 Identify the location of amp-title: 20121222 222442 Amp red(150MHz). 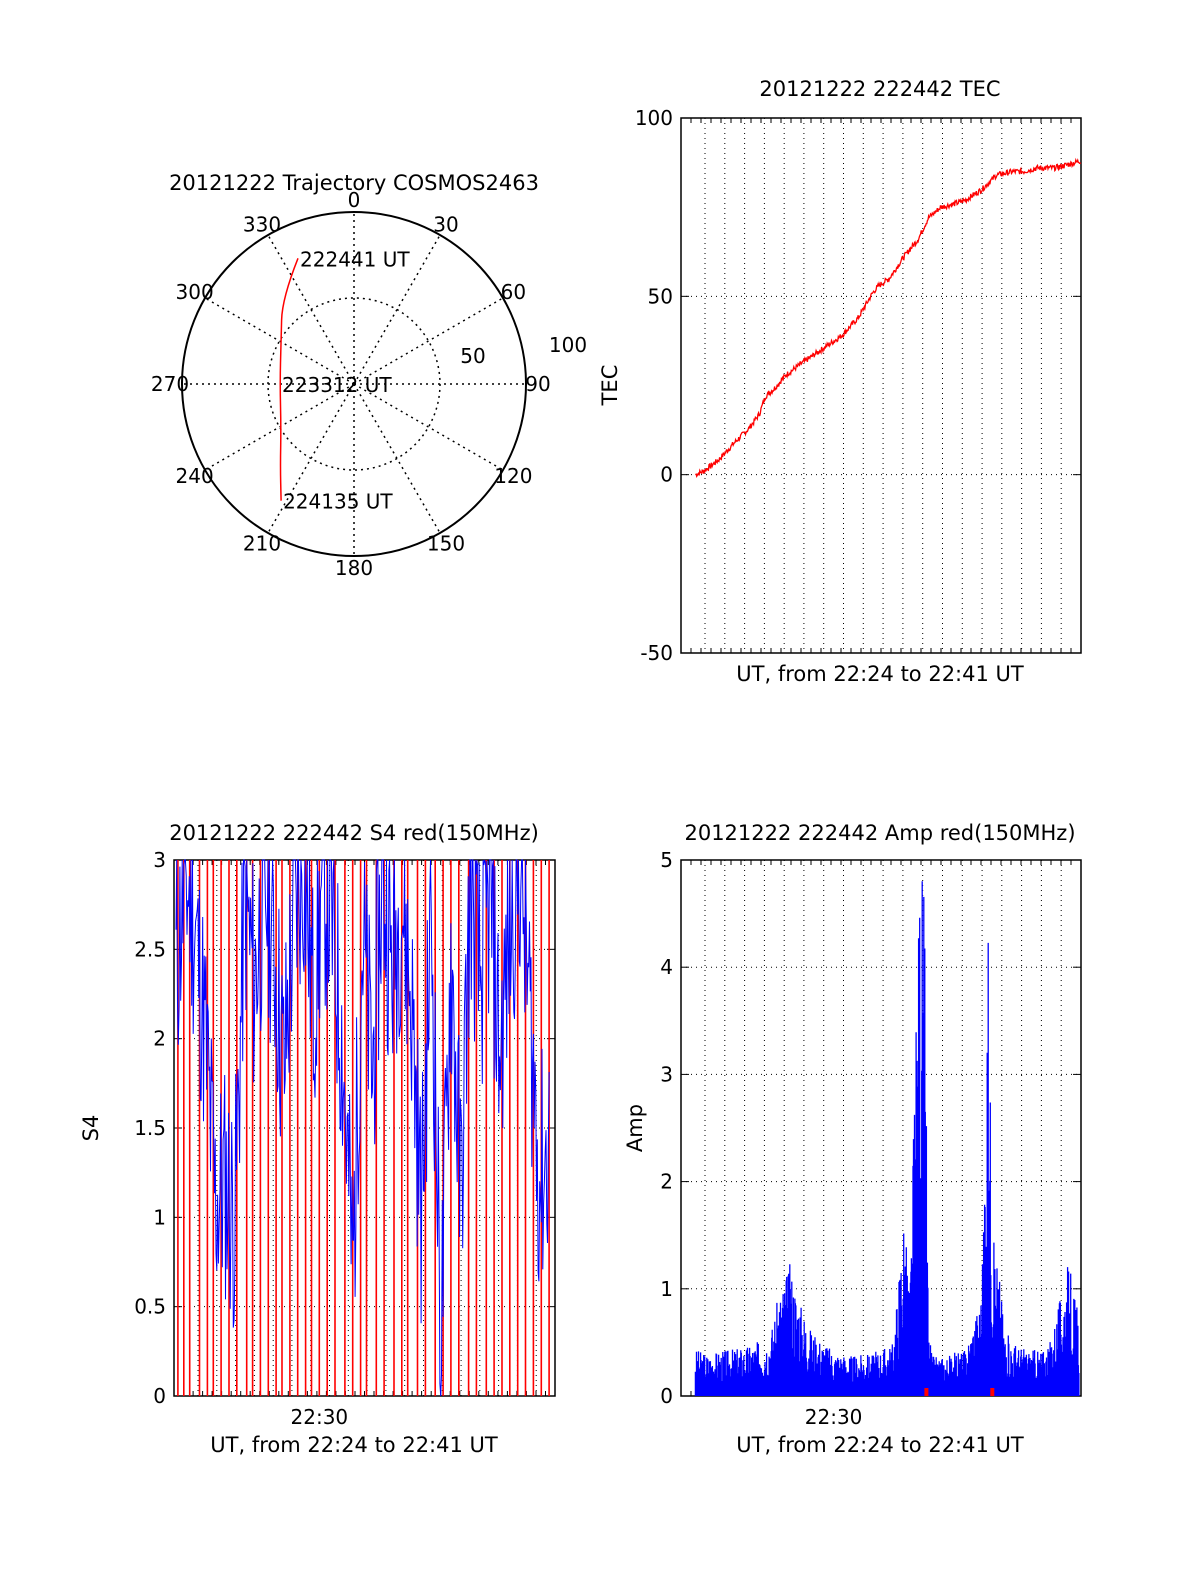
(879, 833).